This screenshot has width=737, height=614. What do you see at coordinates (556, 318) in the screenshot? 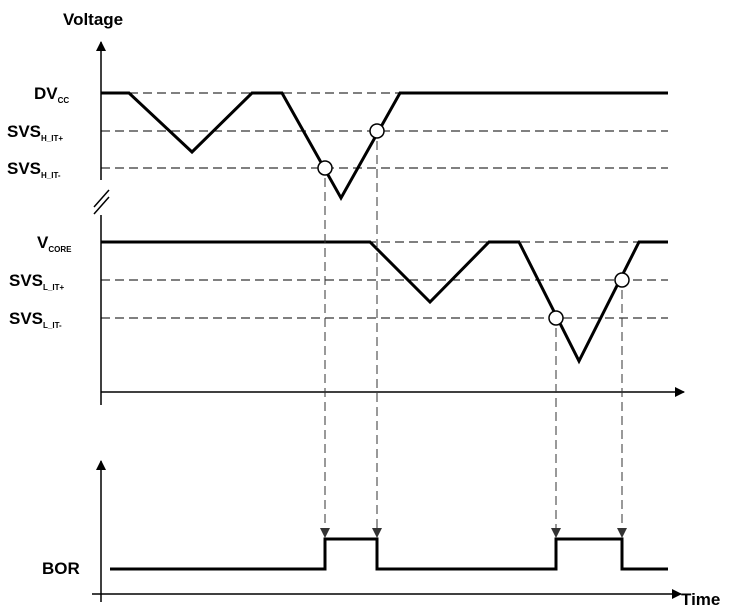
I see `crossing-marker-svs-l-it-minus` at bounding box center [556, 318].